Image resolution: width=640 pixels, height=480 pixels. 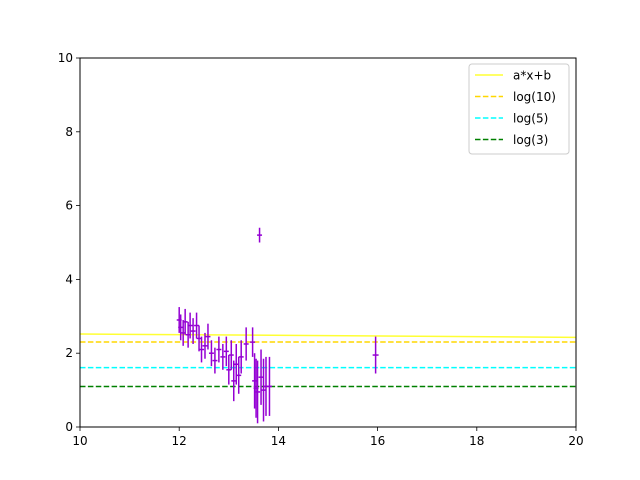 What do you see at coordinates (328, 437) in the screenshot?
I see `x-axis: 10 12 14 16 18 20` at bounding box center [328, 437].